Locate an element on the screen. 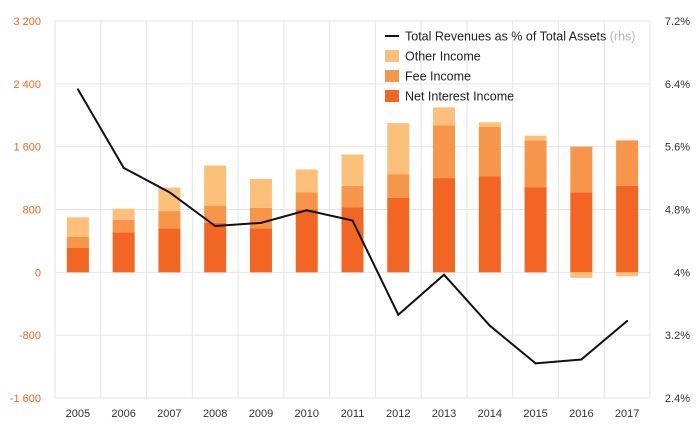 The height and width of the screenshot is (433, 700). bar-fee-income-2005 is located at coordinates (77, 242).